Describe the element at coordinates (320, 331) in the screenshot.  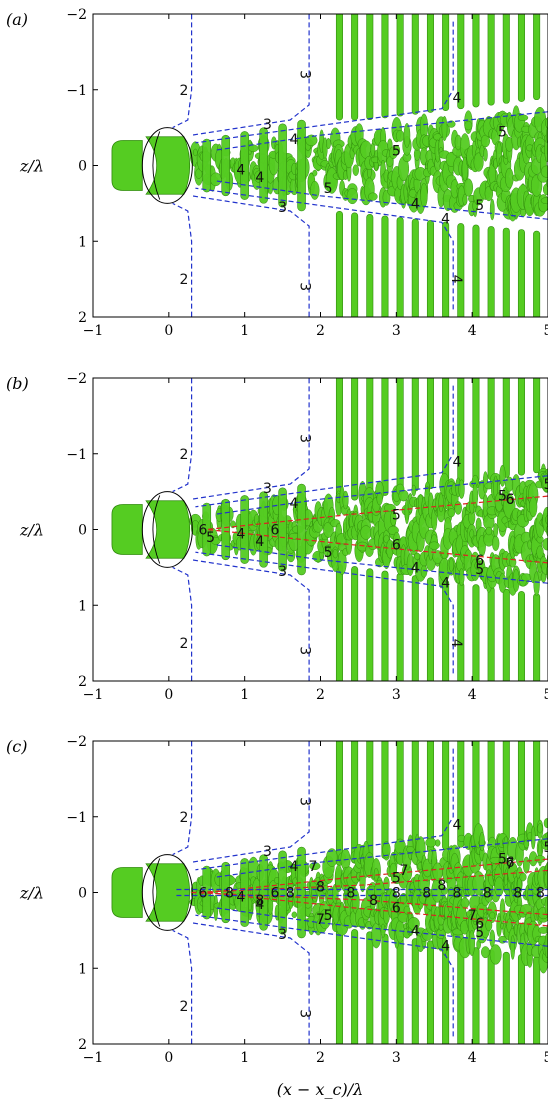
I see `x-tick-label: 2` at that location.